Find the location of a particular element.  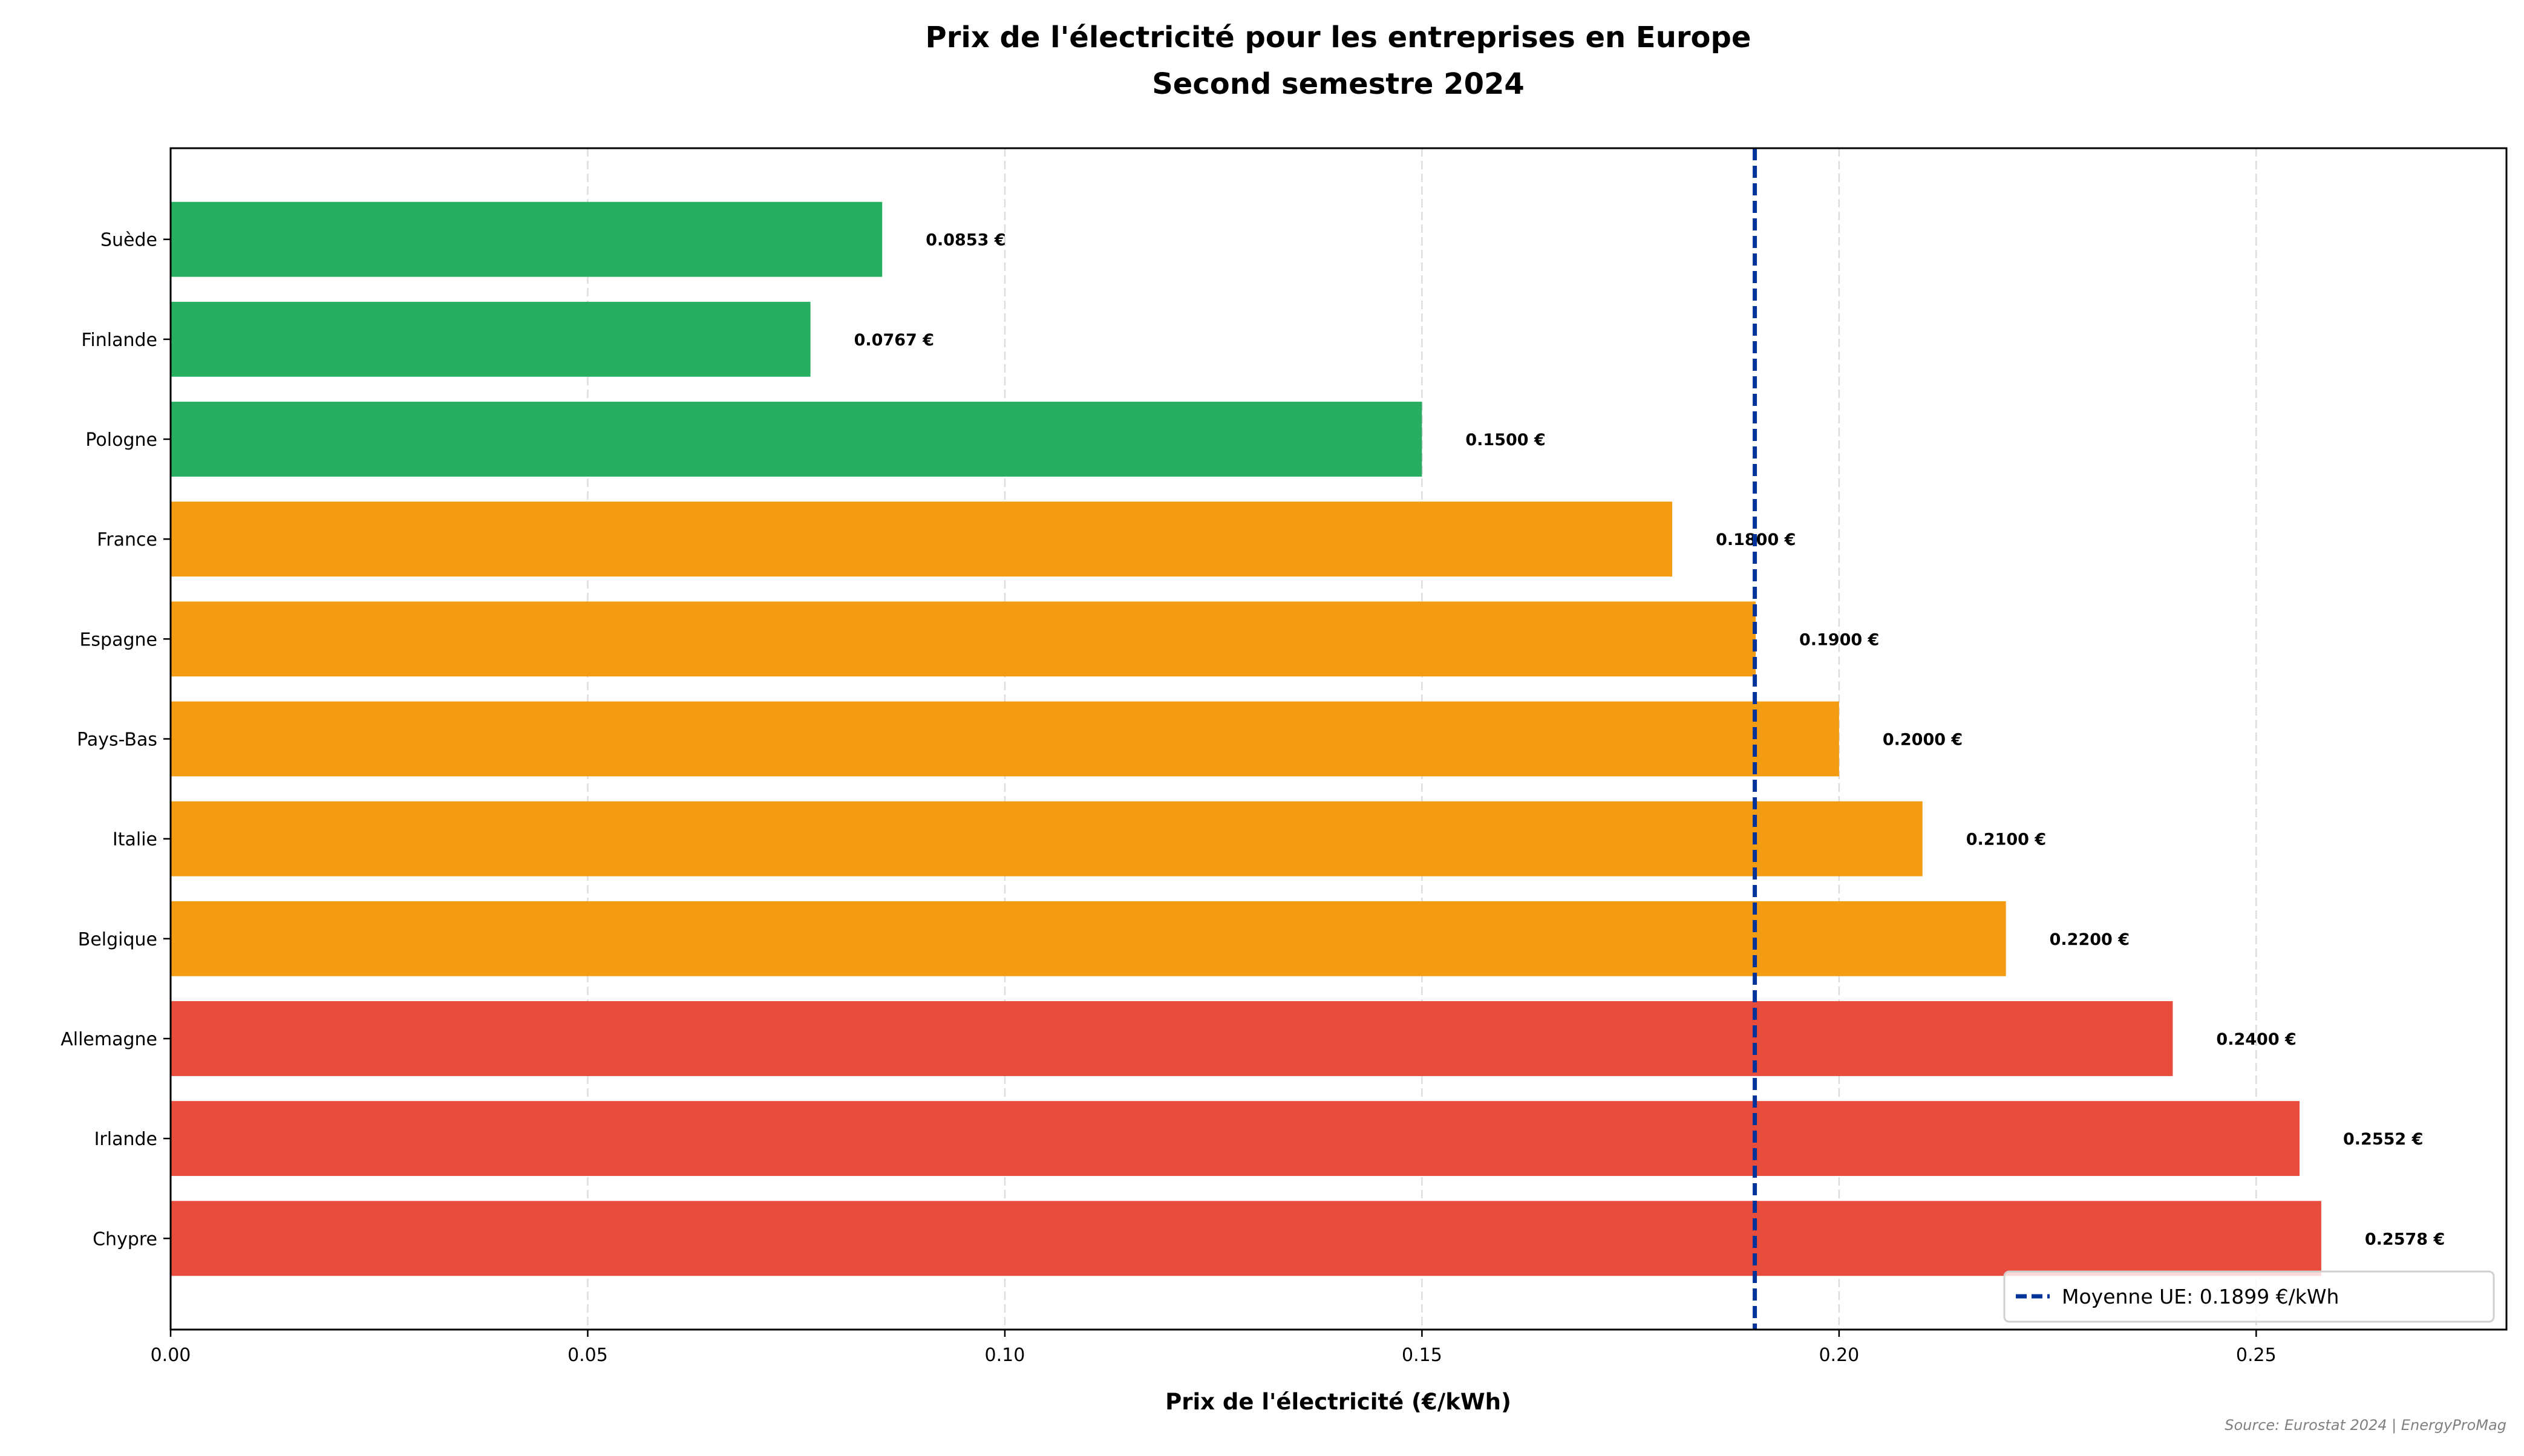

y-tick-label: Irlande is located at coordinates (126, 1139).